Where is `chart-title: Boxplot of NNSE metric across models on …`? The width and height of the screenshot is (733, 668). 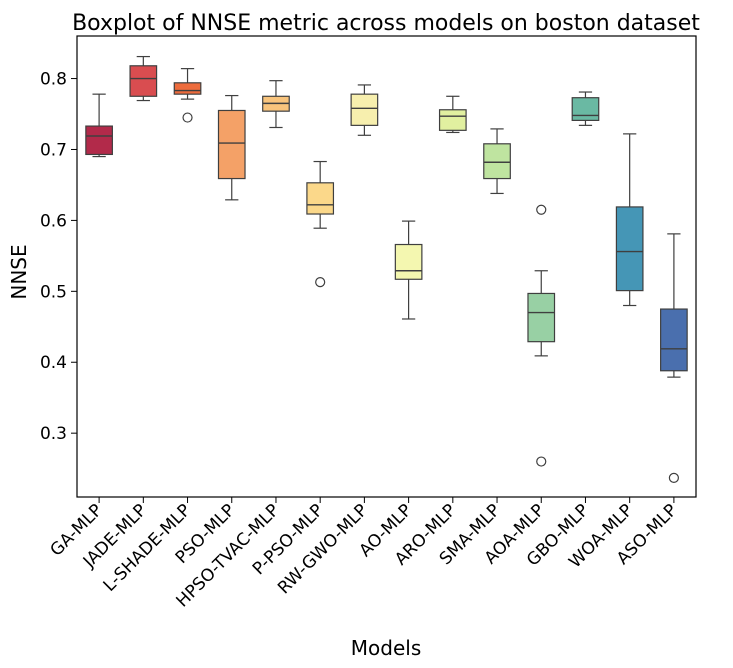
chart-title: Boxplot of NNSE metric across models on … is located at coordinates (386, 23).